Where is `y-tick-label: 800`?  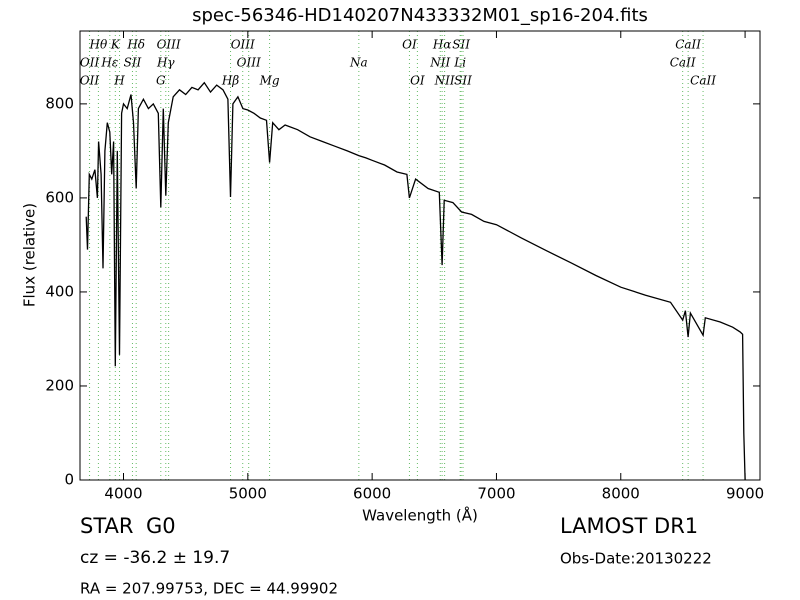
y-tick-label: 800 is located at coordinates (59, 103).